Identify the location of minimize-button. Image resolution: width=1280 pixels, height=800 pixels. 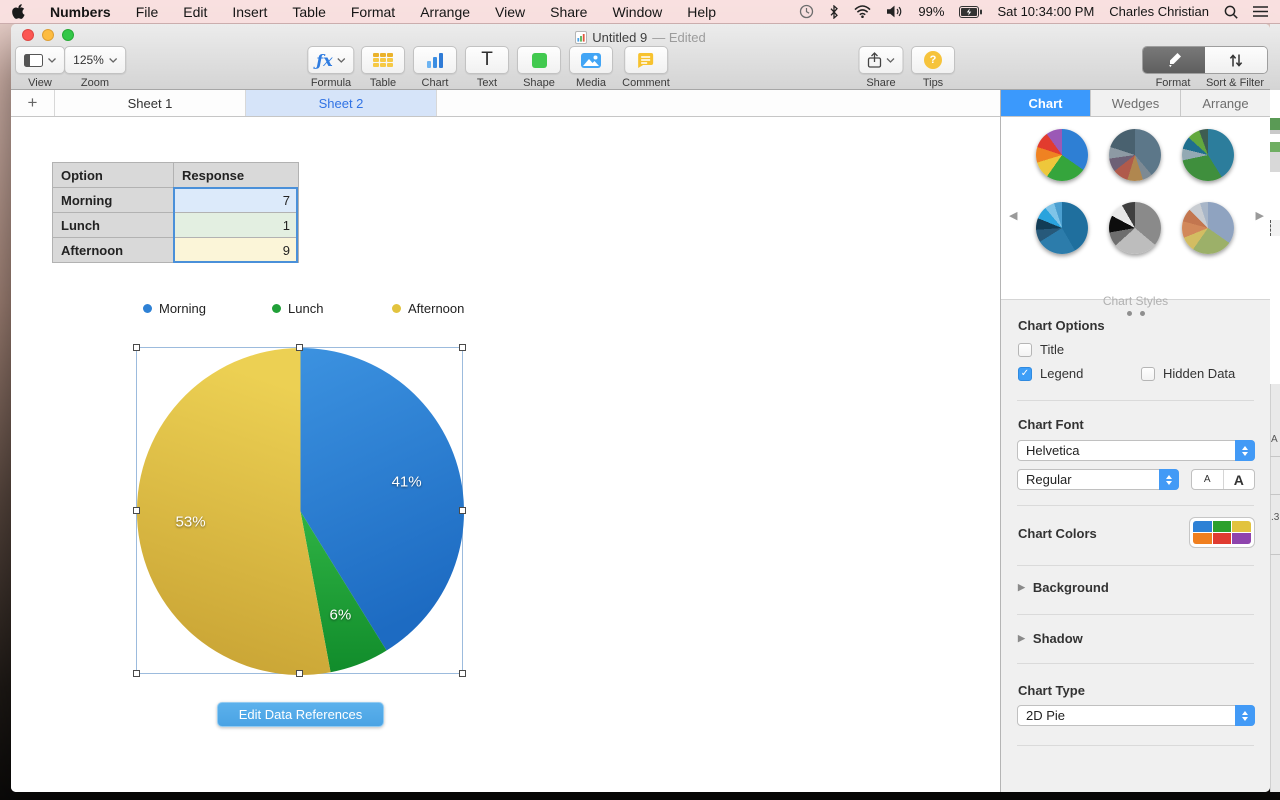
(48, 35).